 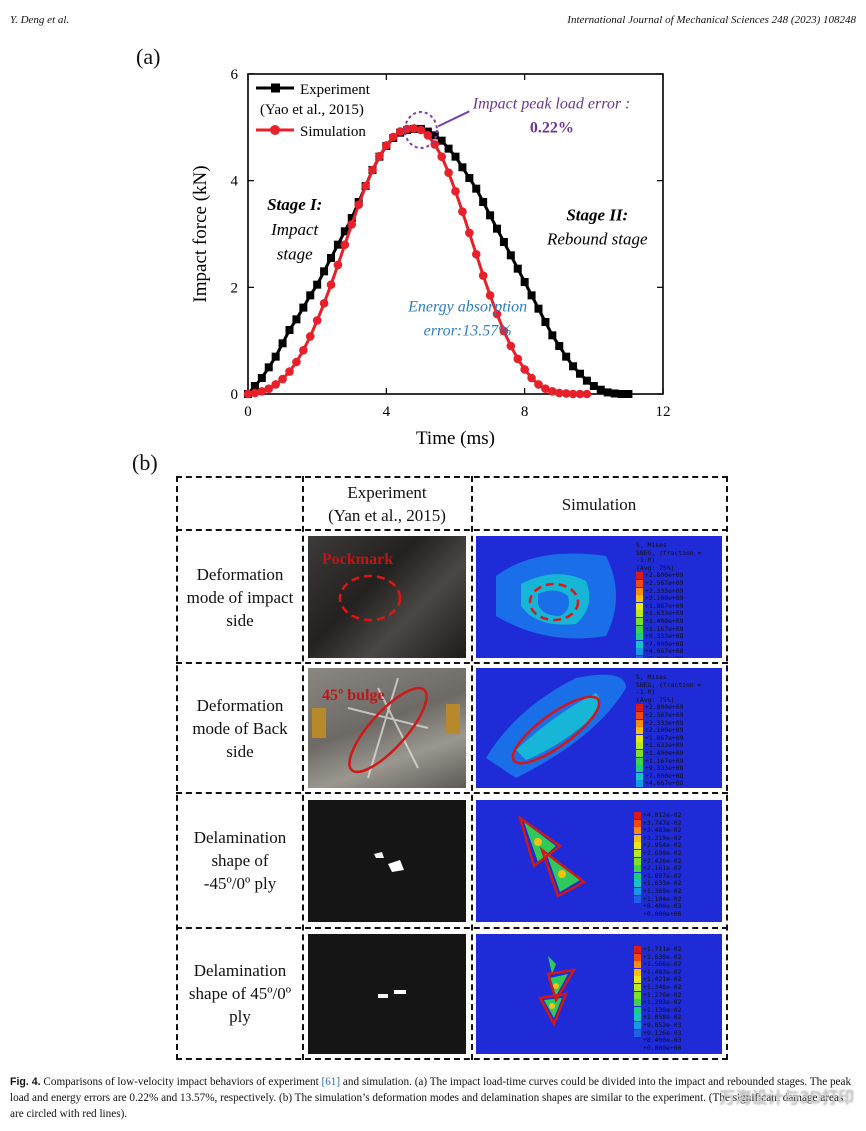 I want to click on legend-value: +1.493e-02, so click(x=657, y=972).